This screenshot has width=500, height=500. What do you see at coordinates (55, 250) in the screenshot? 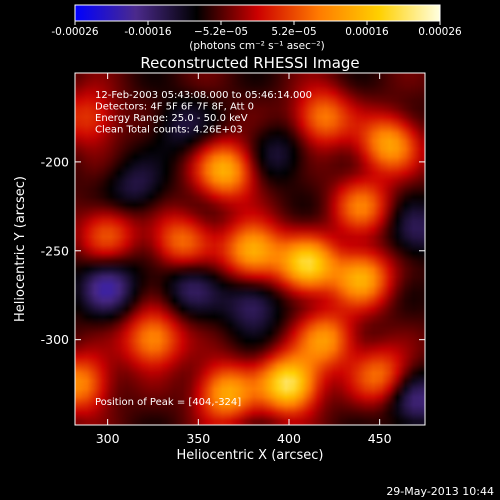
I see `y-tick-label: -250` at bounding box center [55, 250].